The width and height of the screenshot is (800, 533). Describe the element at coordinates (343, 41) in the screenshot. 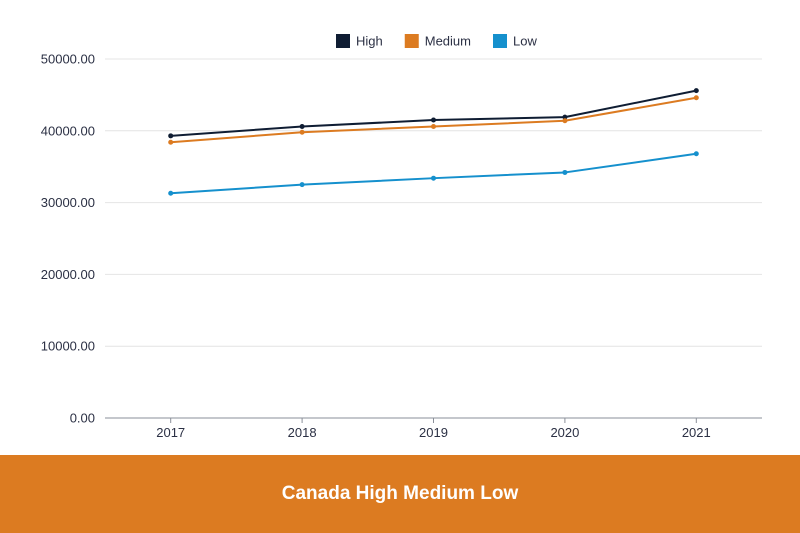

I see `legend-swatch-high` at that location.